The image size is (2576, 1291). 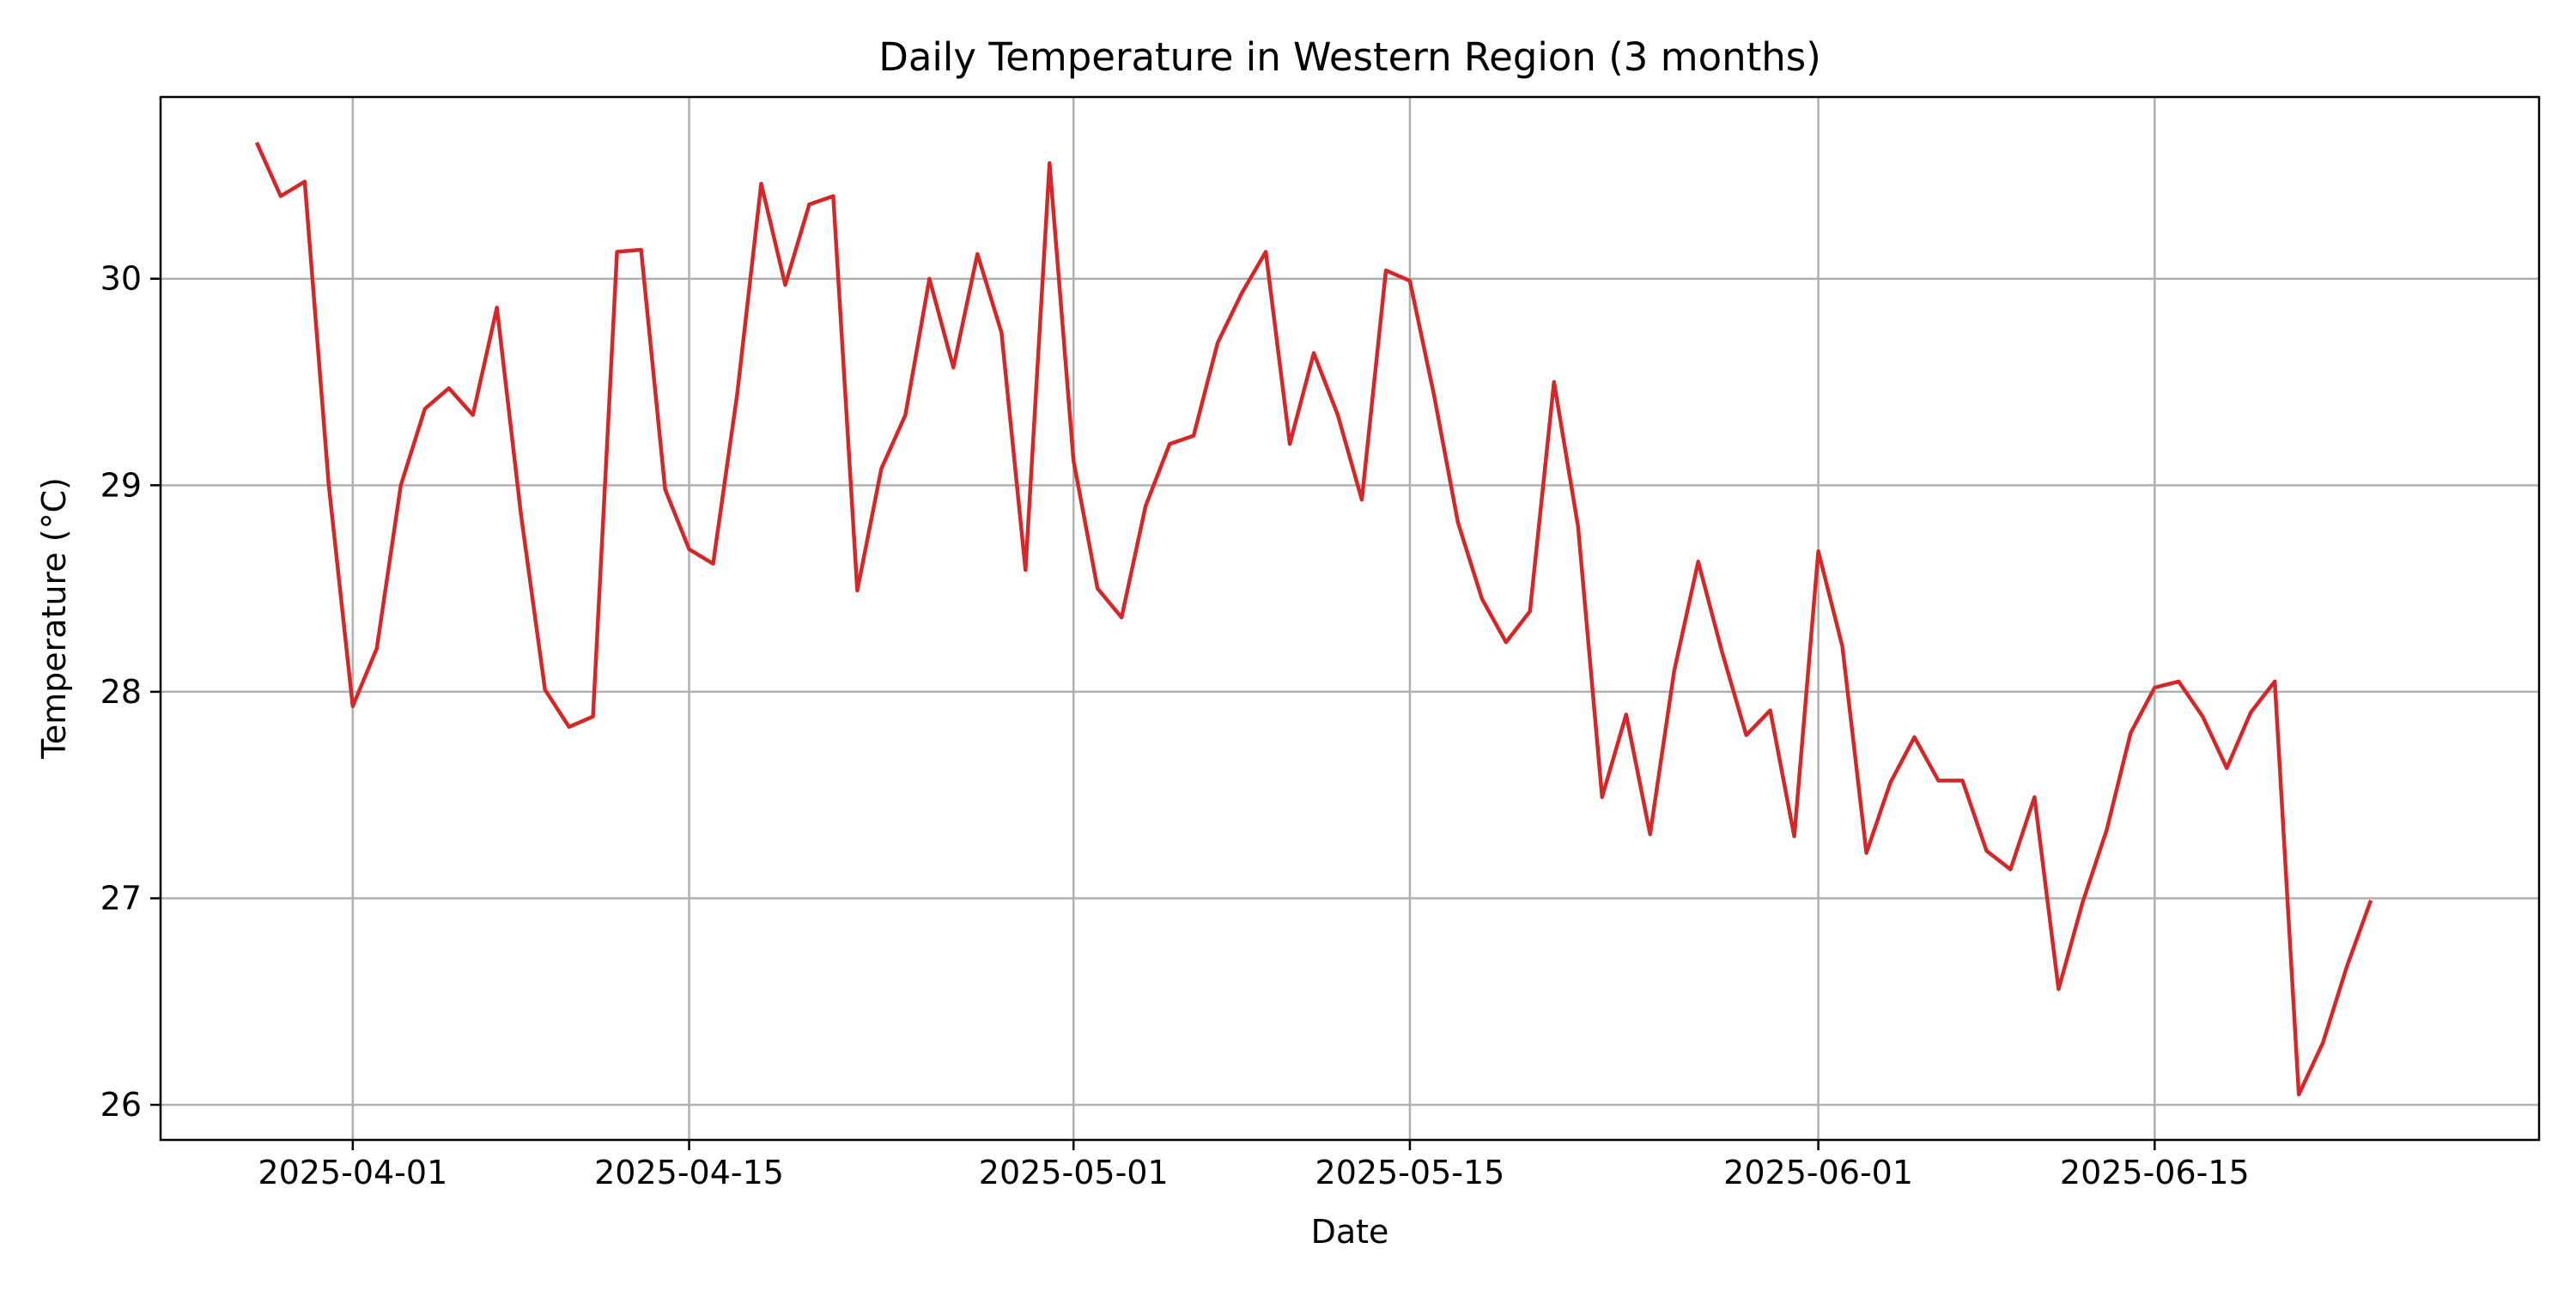 I want to click on y-tick-label: 26, so click(x=121, y=1105).